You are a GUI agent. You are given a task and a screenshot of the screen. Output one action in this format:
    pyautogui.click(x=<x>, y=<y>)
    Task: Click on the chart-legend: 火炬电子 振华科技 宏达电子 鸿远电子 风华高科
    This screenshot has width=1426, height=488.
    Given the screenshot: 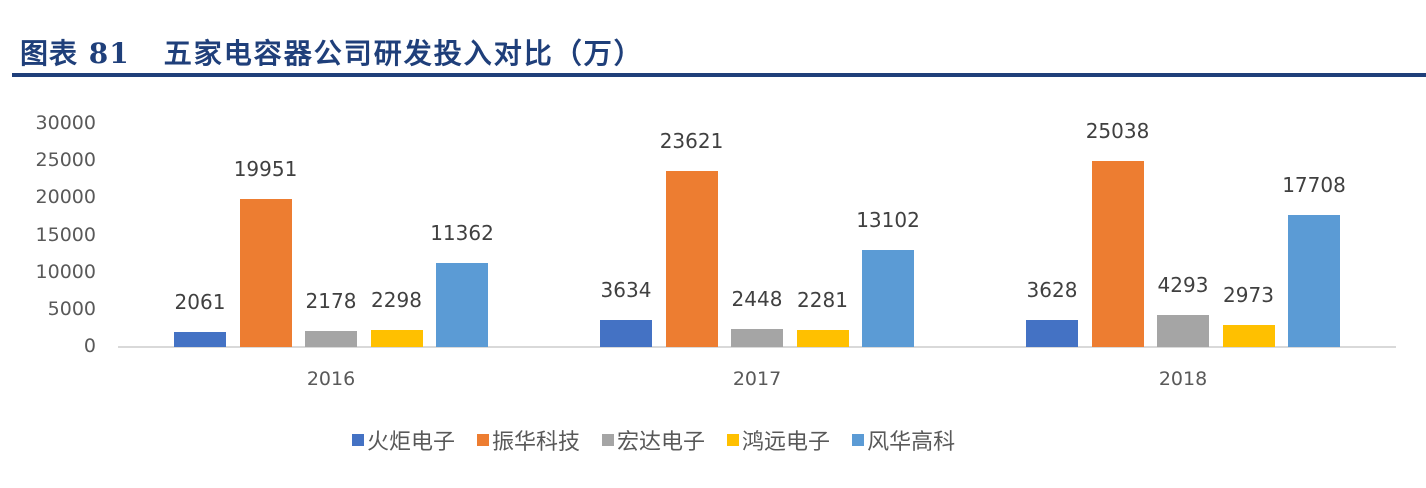 What is the action you would take?
    pyautogui.click(x=664, y=440)
    